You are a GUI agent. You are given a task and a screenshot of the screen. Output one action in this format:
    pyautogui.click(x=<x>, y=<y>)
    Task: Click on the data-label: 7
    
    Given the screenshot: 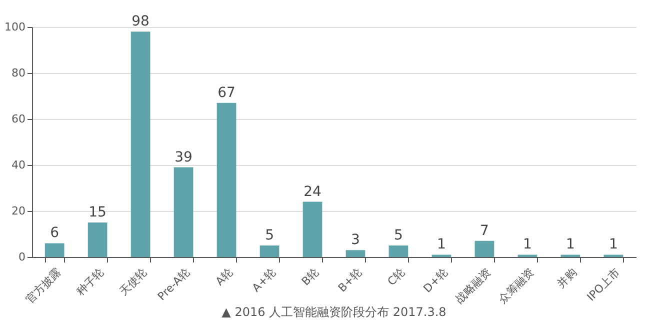 What is the action you would take?
    pyautogui.click(x=484, y=230)
    